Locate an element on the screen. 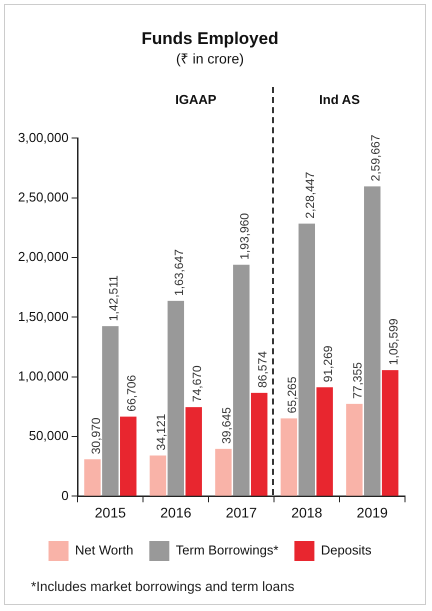  data-label: 66,706 is located at coordinates (131, 393).